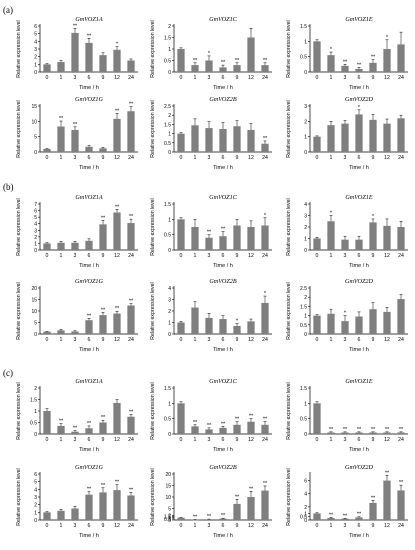  Describe the element at coordinates (359, 19) in the screenshot. I see `chart-title: GmVOZ1E` at that location.